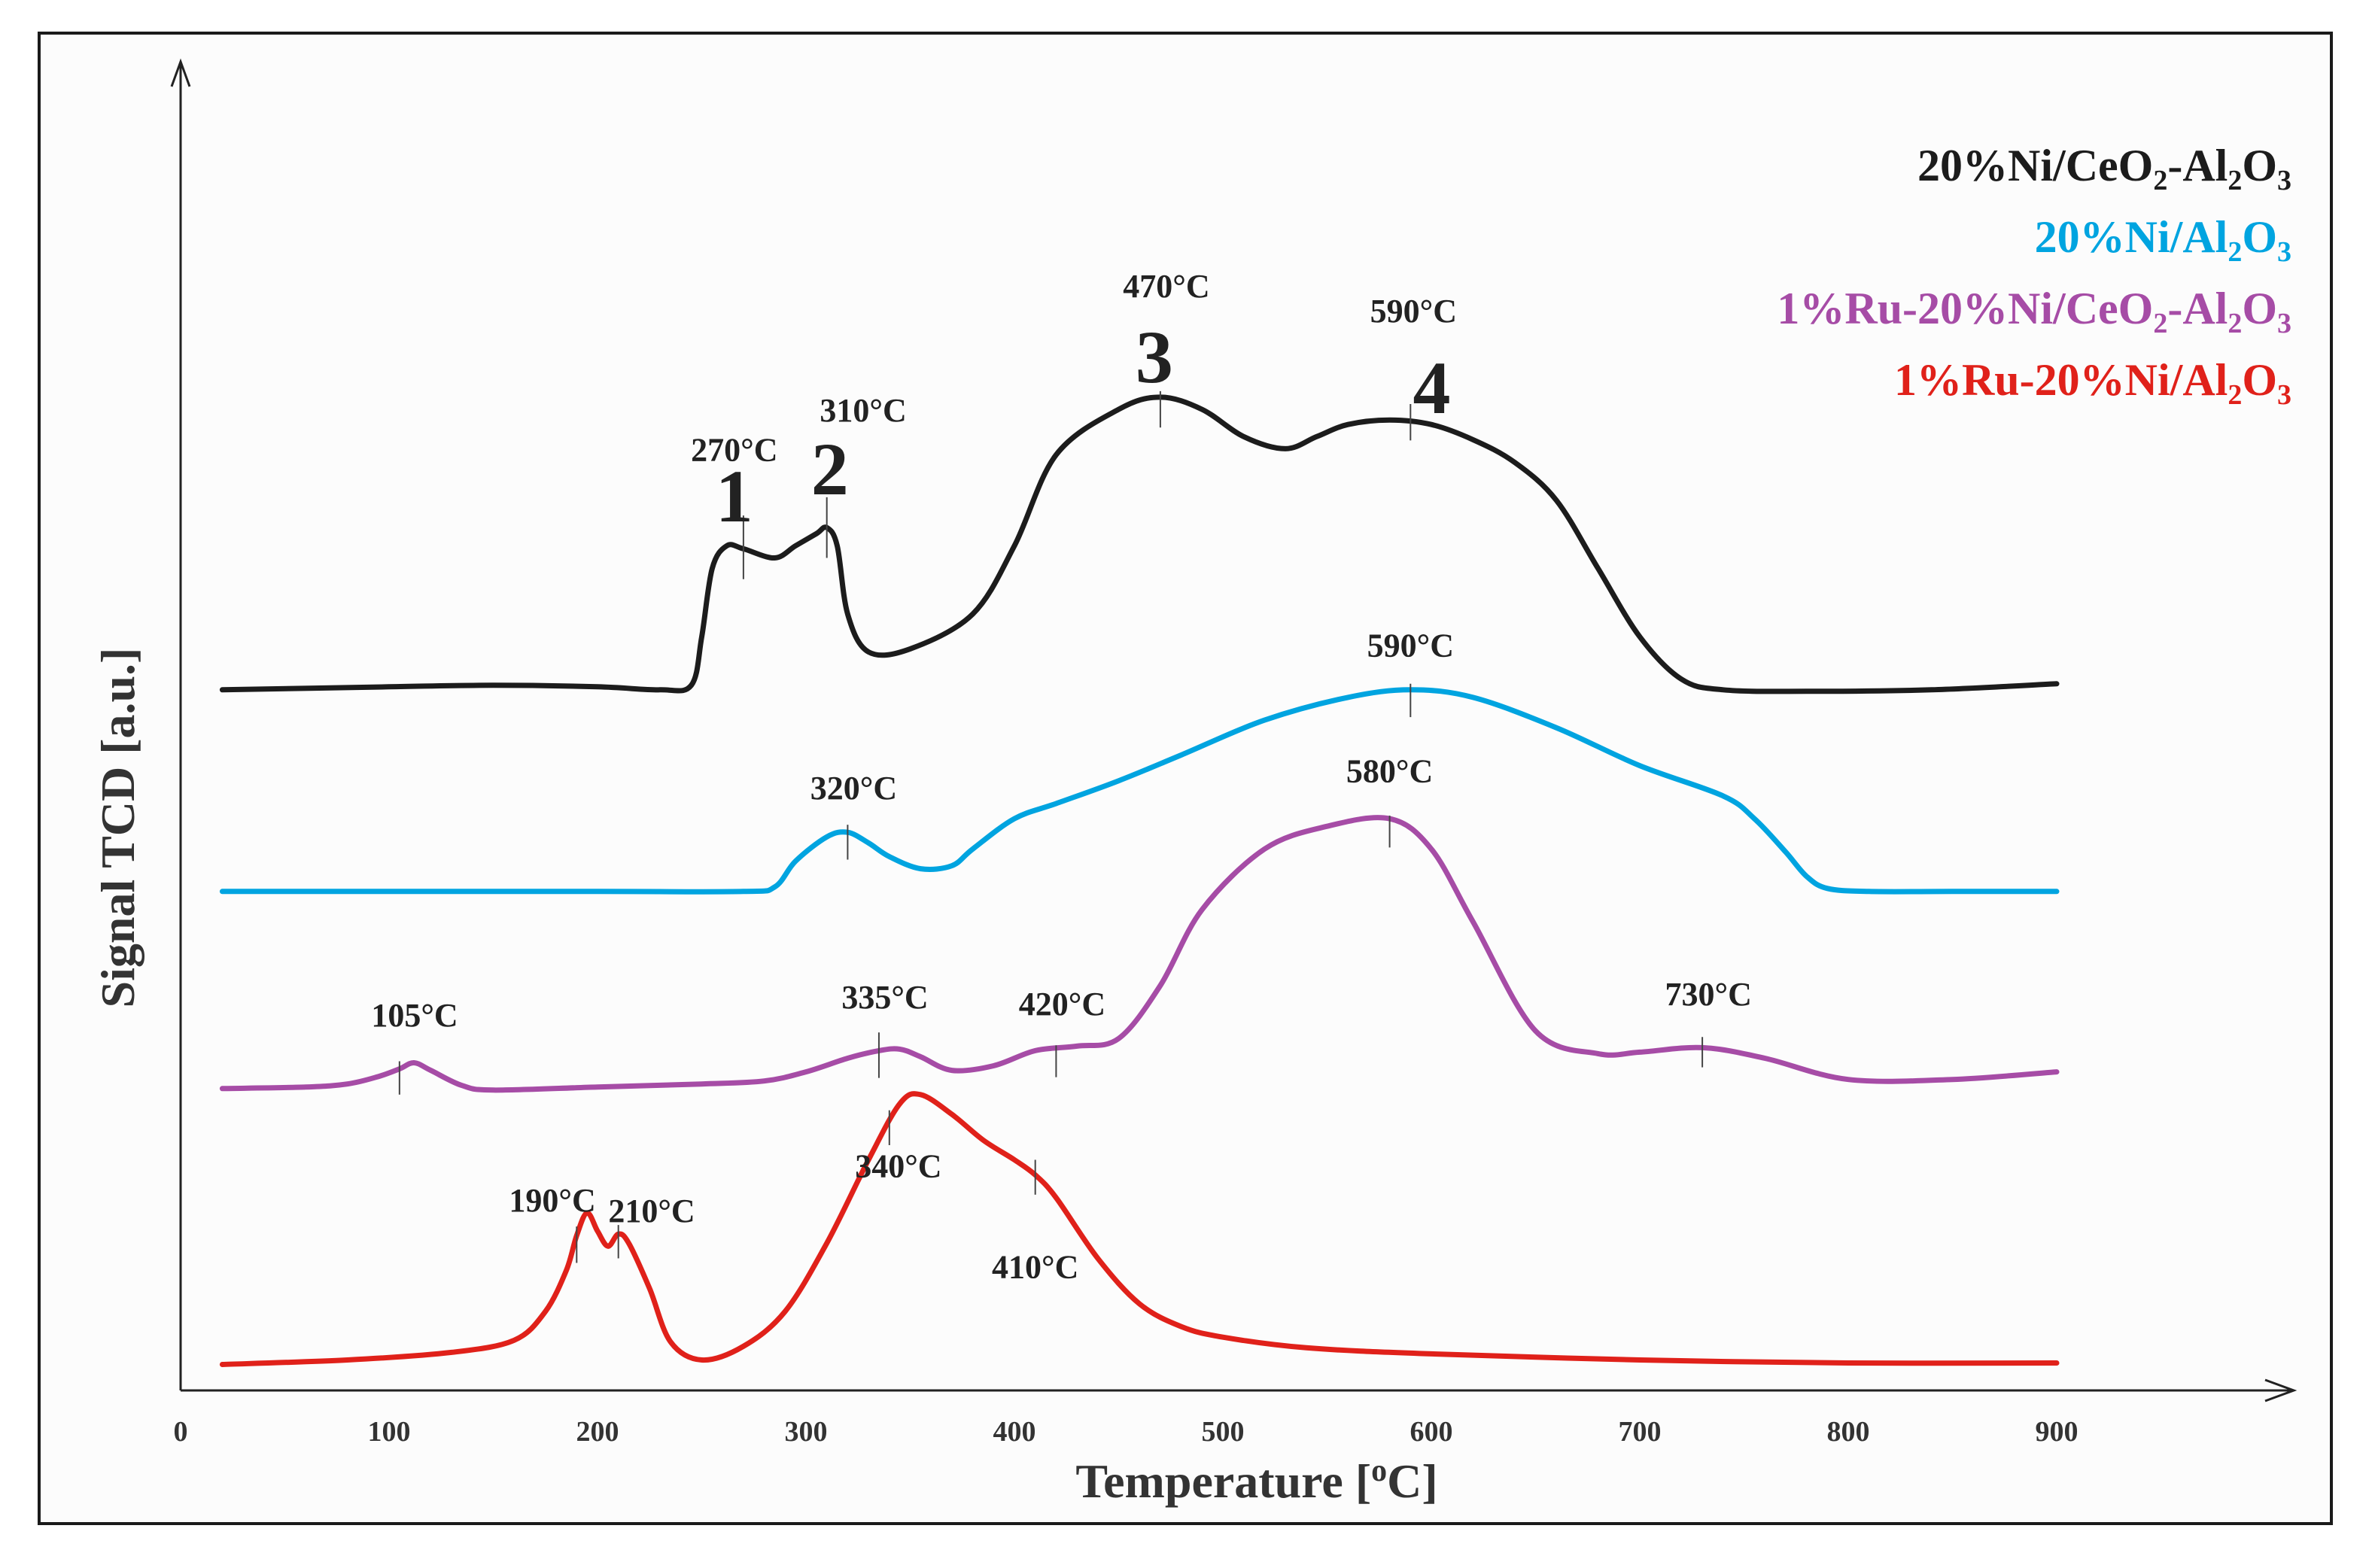 This screenshot has height=1568, width=2372. What do you see at coordinates (1413, 311) in the screenshot?
I see `series-1-peak-label: 590°C` at bounding box center [1413, 311].